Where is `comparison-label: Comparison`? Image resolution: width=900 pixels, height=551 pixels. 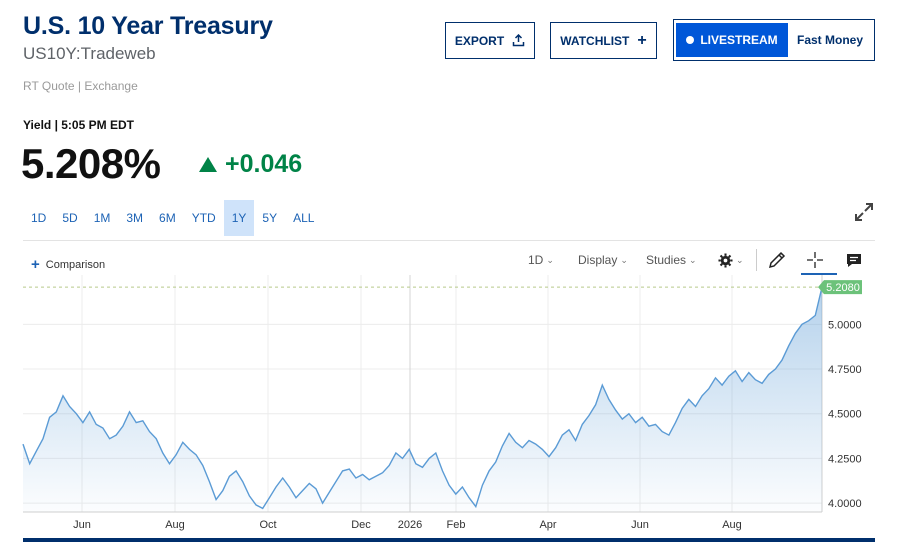
comparison-label: Comparison is located at coordinates (75, 264).